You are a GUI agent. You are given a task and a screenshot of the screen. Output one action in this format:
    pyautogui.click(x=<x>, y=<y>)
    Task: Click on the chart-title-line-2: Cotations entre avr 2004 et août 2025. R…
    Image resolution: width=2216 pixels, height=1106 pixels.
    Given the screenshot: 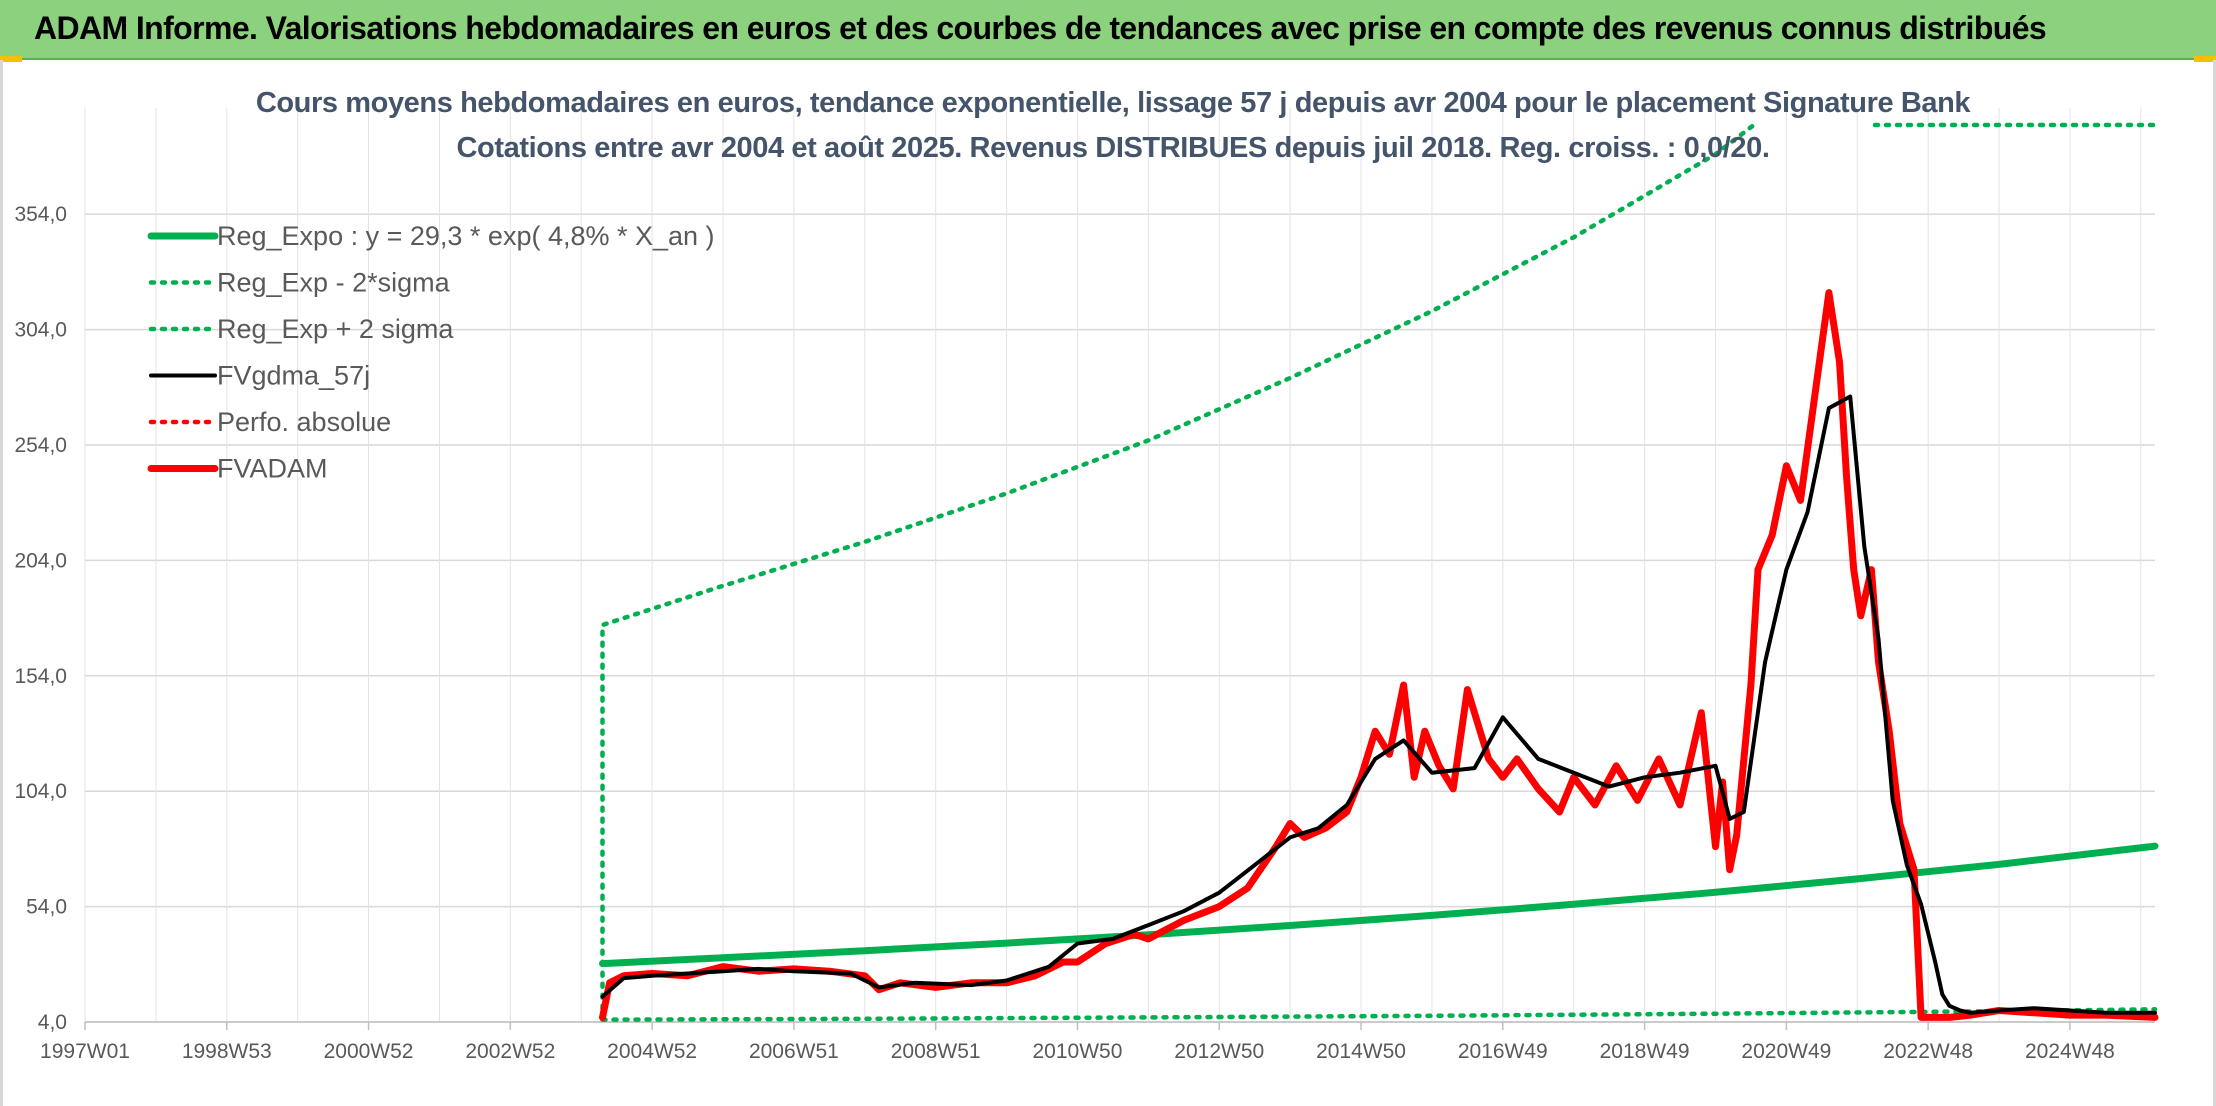 What is the action you would take?
    pyautogui.click(x=1112, y=148)
    